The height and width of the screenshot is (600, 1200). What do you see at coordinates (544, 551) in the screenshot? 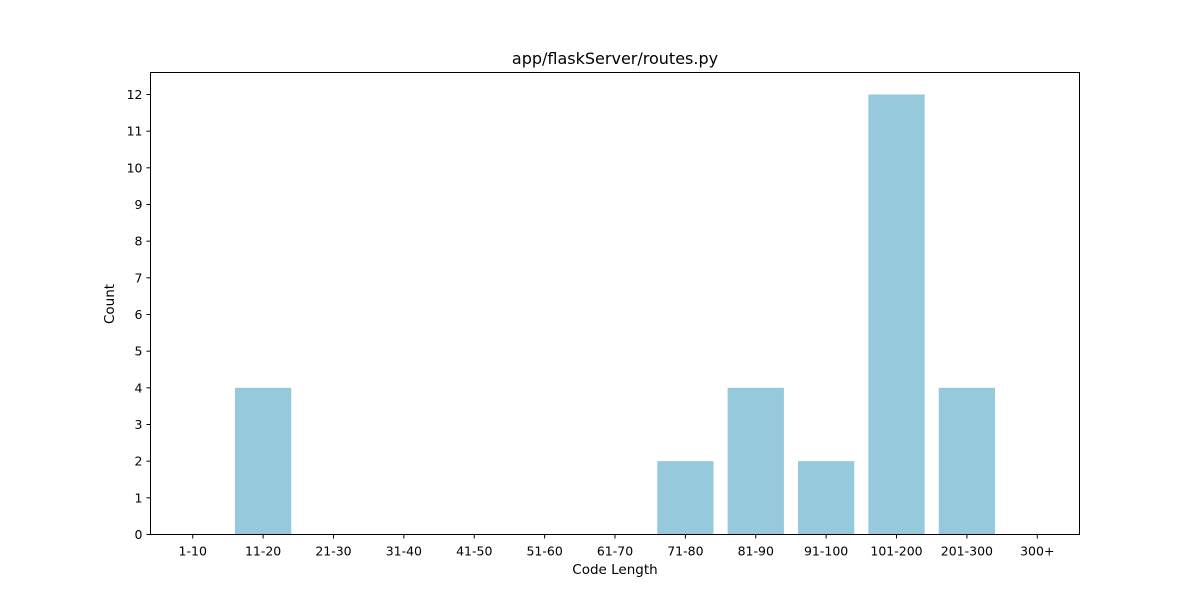
I see `x-tick-label: 51-60` at bounding box center [544, 551].